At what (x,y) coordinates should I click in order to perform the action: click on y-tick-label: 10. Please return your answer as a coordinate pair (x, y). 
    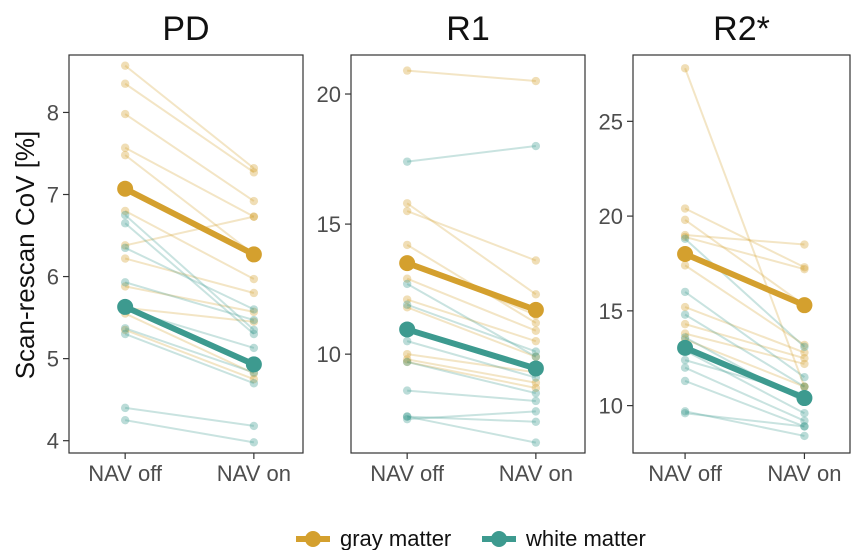
    Looking at the image, I should click on (611, 406).